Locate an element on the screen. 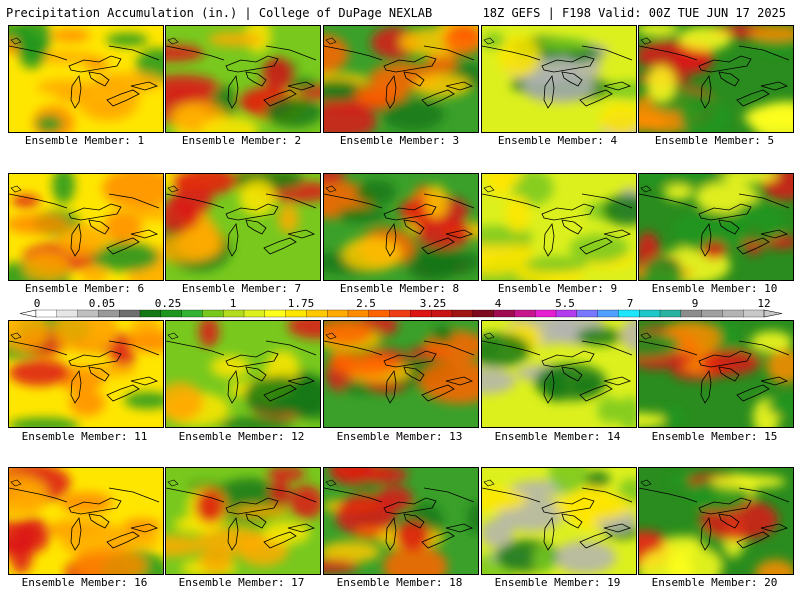 The image size is (800, 600). colorbar-tick-label: 1.75 is located at coordinates (301, 303).